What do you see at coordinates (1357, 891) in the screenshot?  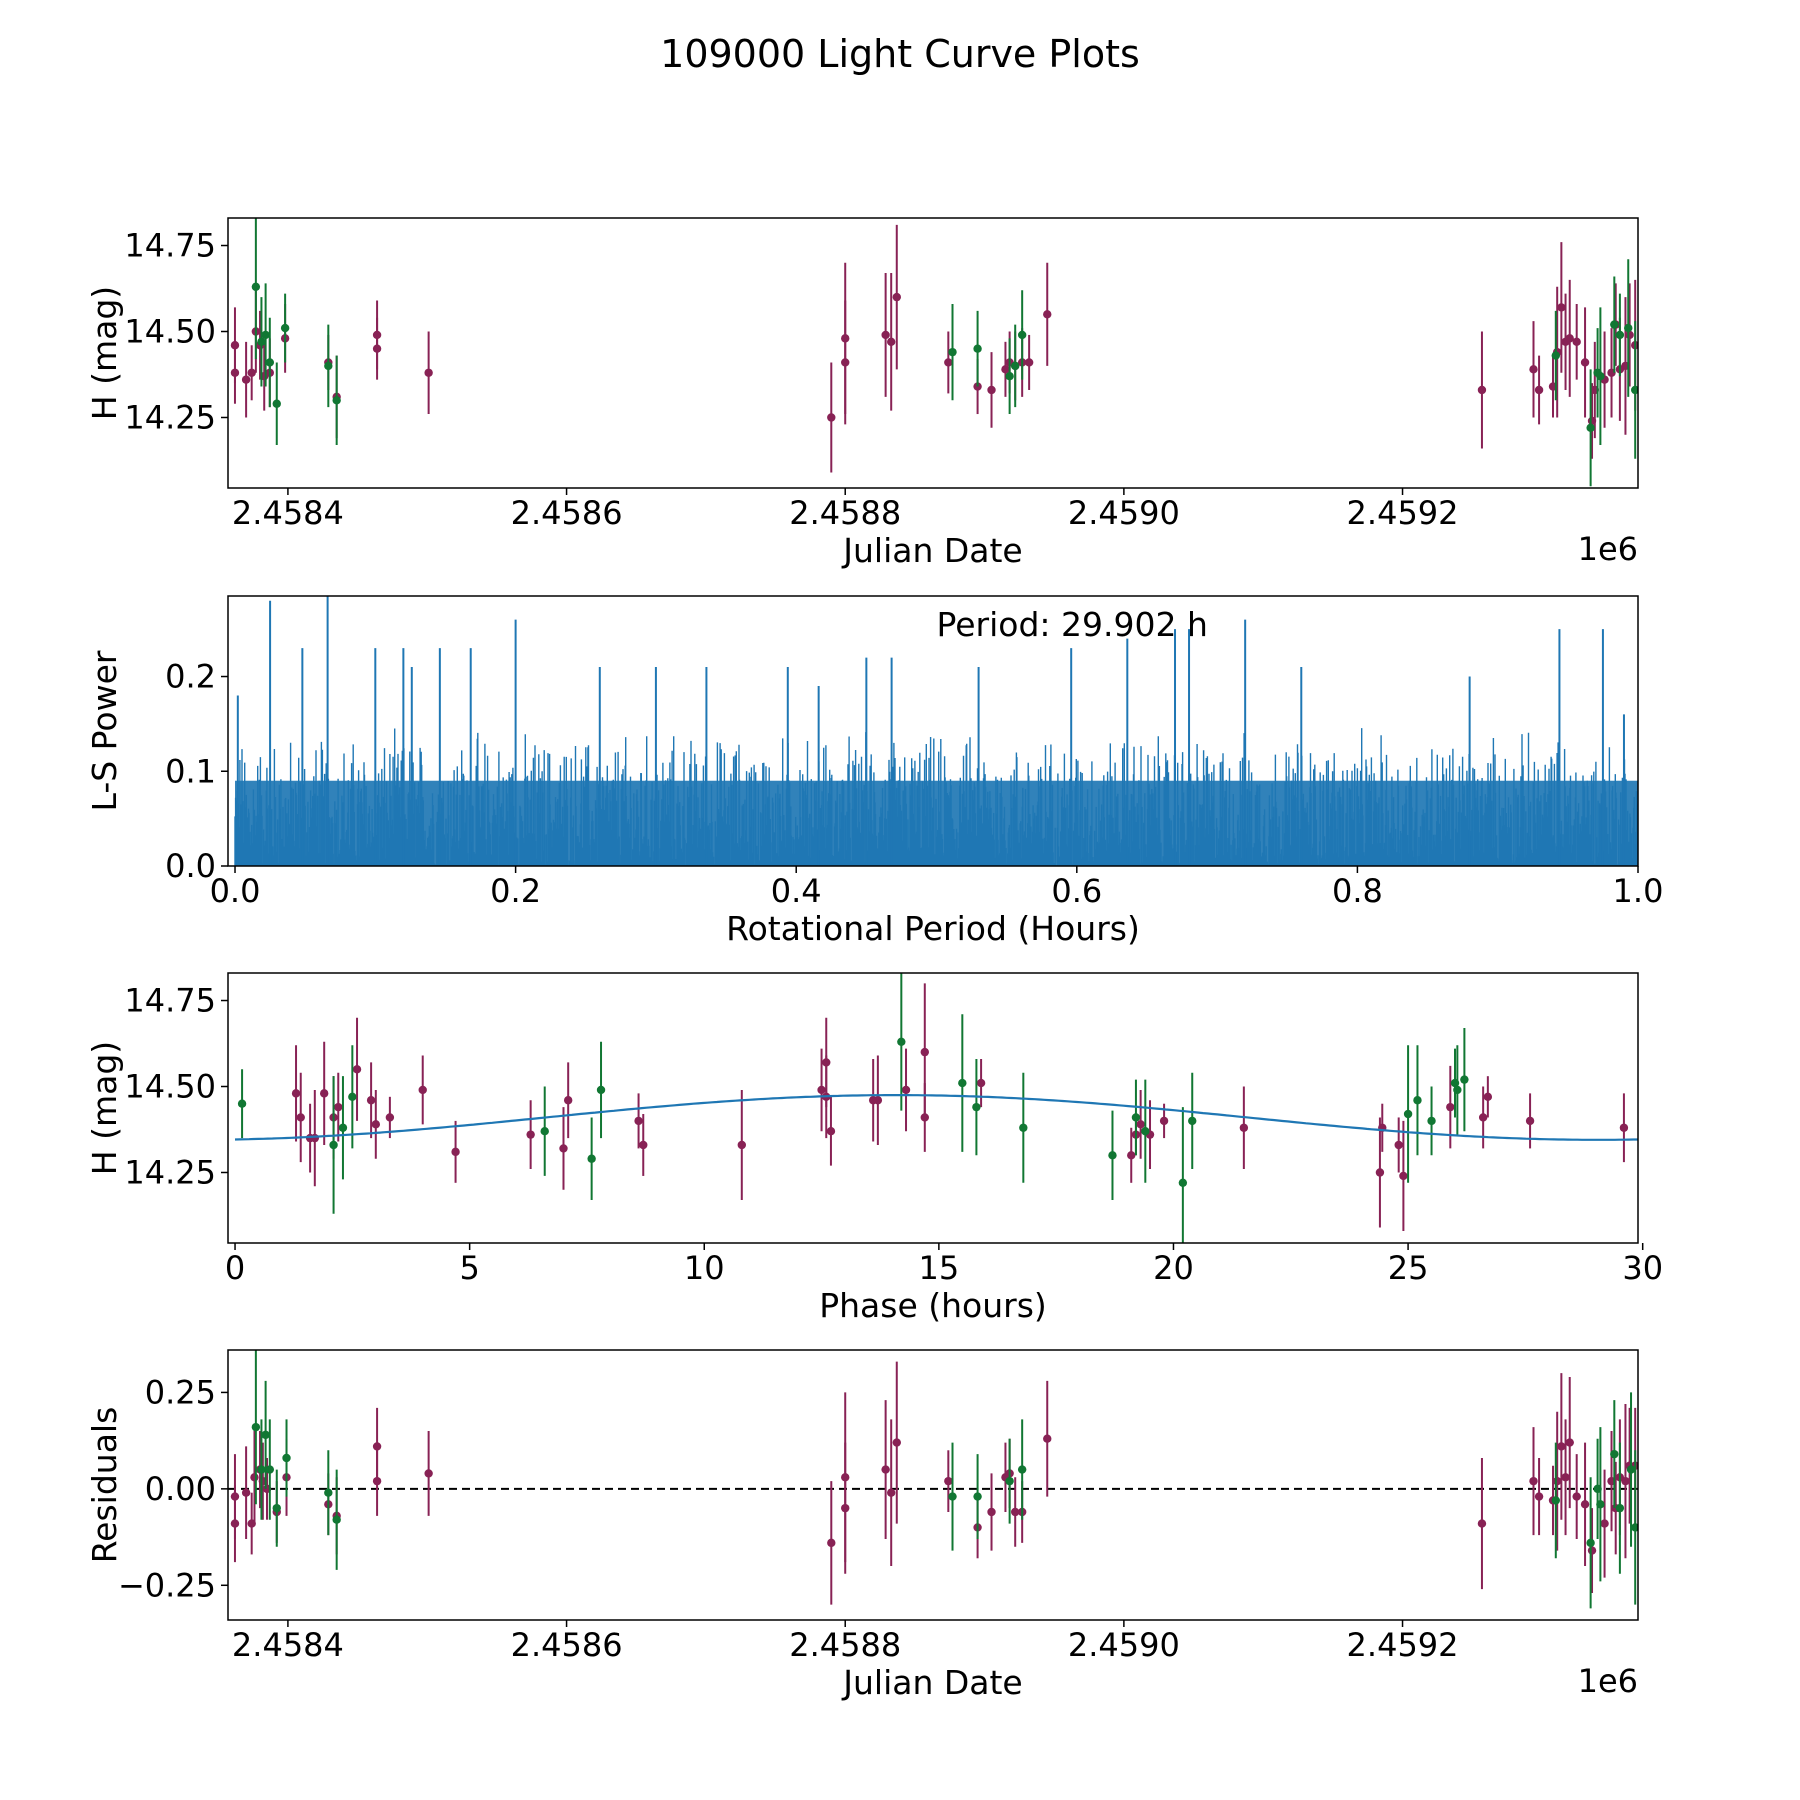 I see `periodogram-xtick-label: 0.8` at bounding box center [1357, 891].